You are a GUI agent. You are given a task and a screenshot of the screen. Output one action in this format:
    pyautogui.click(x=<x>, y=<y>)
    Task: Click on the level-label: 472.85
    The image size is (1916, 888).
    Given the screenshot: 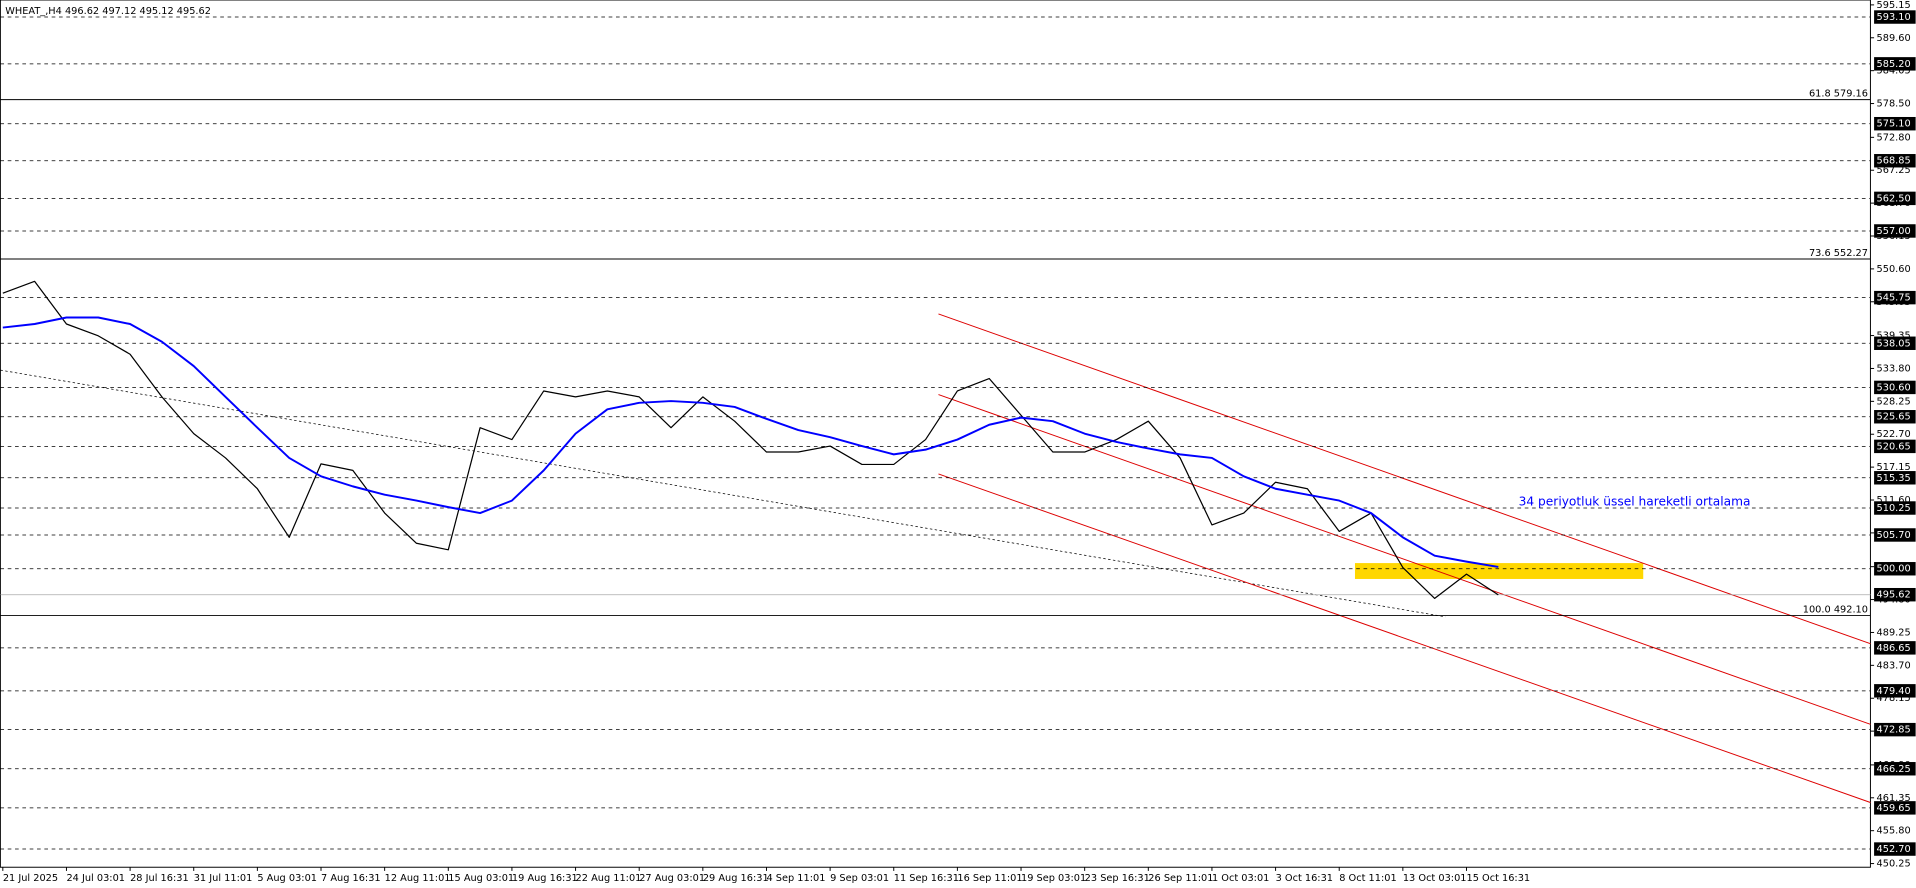 What is the action you would take?
    pyautogui.click(x=1894, y=730)
    